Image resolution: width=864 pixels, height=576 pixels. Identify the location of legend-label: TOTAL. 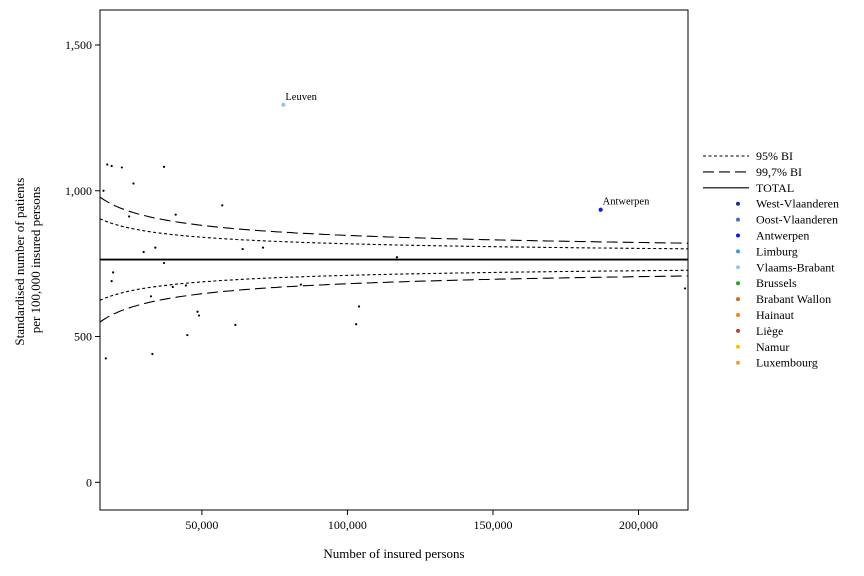
(775, 188).